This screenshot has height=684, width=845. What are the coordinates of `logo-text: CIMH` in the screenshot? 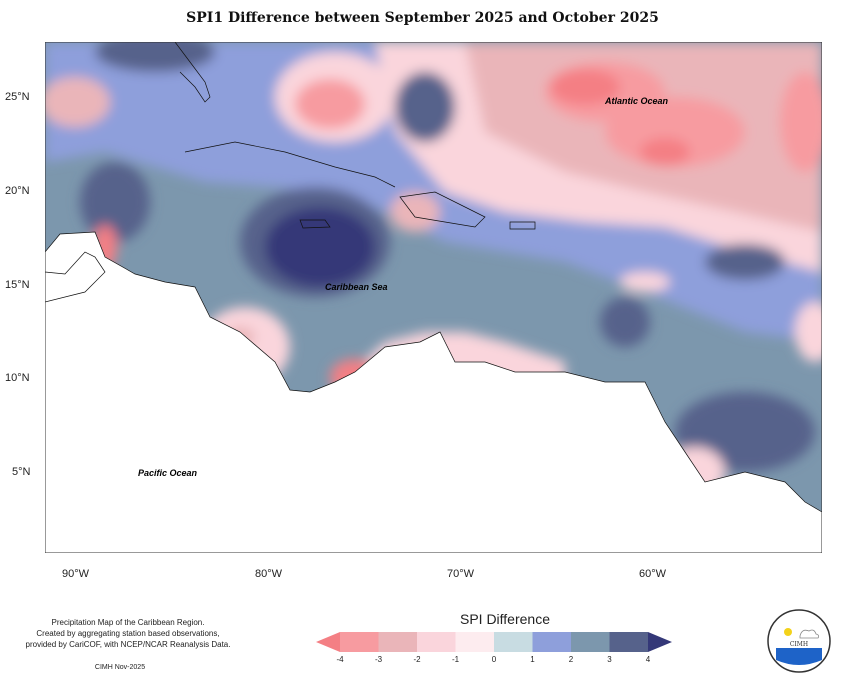 It's located at (799, 644).